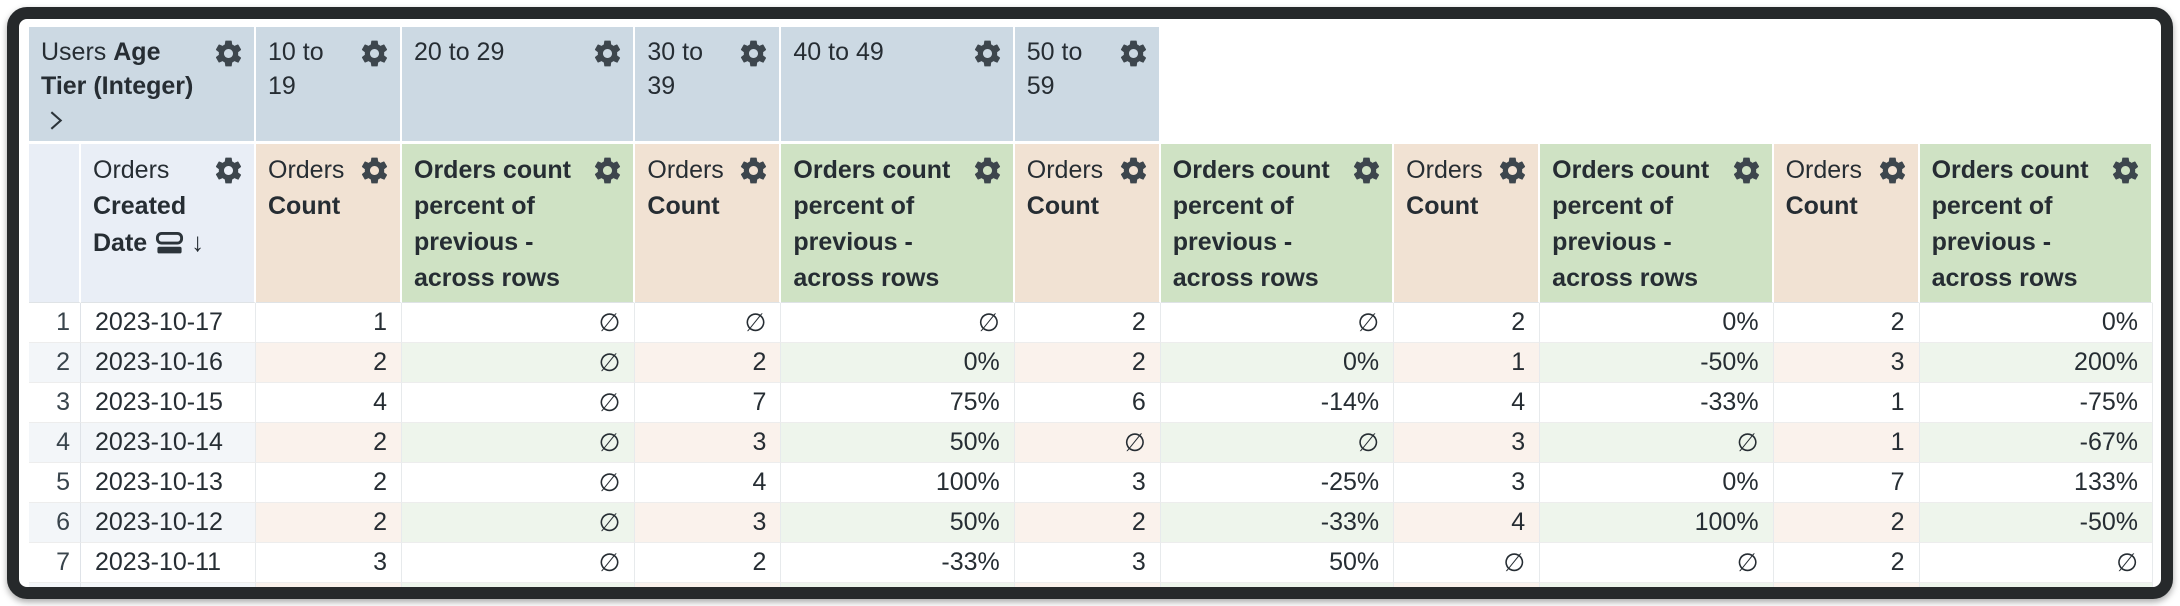 This screenshot has height=606, width=2180. Describe the element at coordinates (1087, 85) in the screenshot. I see `pivot-value-header: 50 to 59` at that location.